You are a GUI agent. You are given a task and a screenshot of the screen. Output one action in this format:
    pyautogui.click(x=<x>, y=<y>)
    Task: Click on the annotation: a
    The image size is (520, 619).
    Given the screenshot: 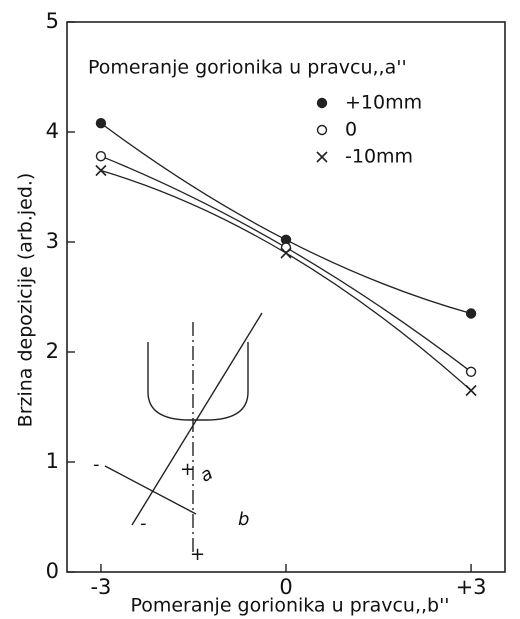 What is the action you would take?
    pyautogui.click(x=207, y=475)
    